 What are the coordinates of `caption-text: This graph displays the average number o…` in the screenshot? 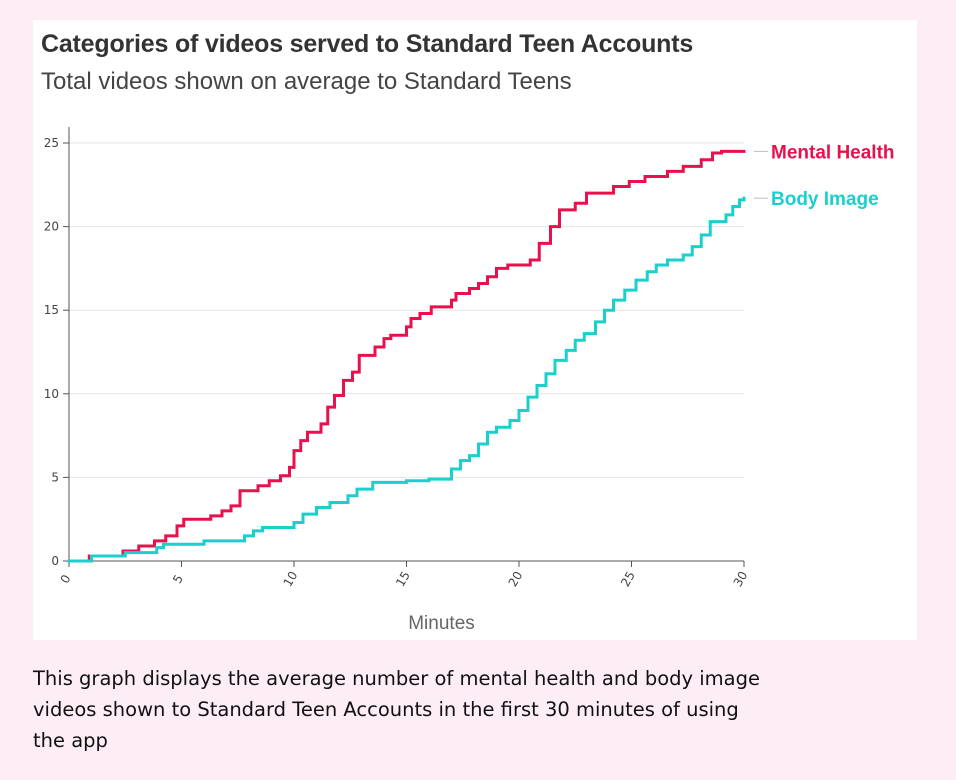 It's located at (396, 709).